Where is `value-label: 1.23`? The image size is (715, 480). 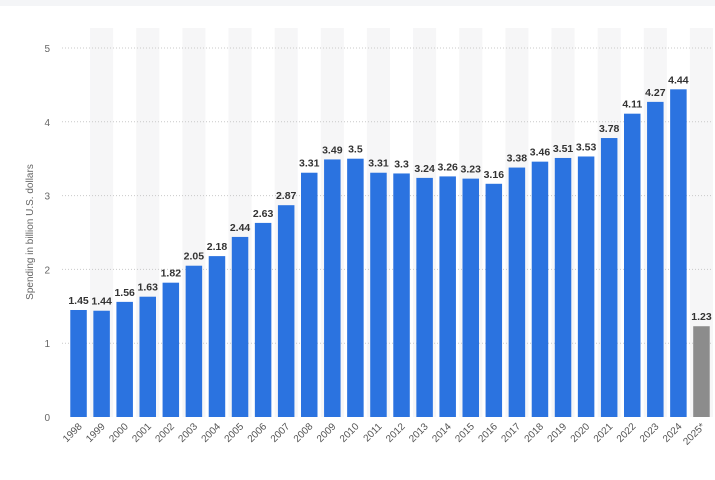 value-label: 1.23 is located at coordinates (701, 317).